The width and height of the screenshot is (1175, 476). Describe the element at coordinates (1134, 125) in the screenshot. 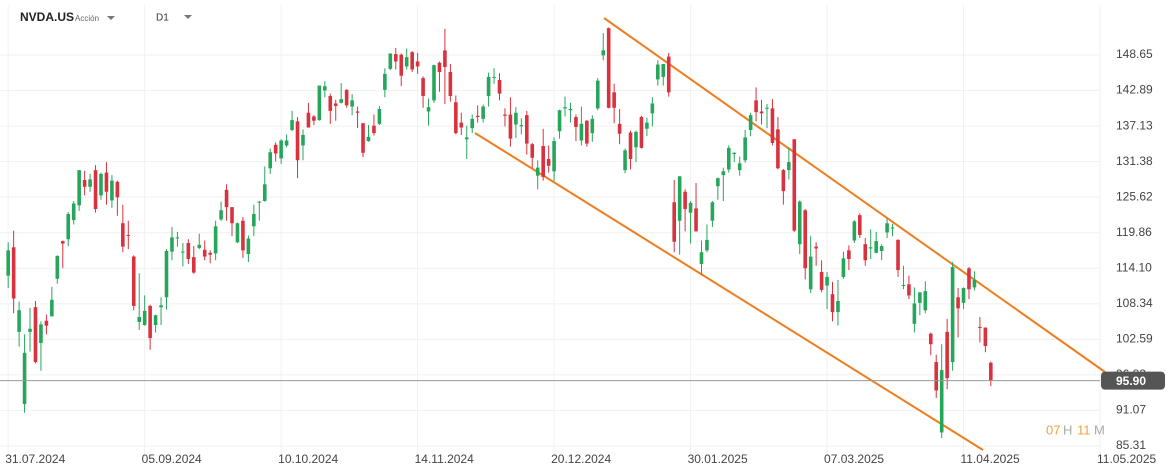

I see `y-tick-label: 137.13` at that location.